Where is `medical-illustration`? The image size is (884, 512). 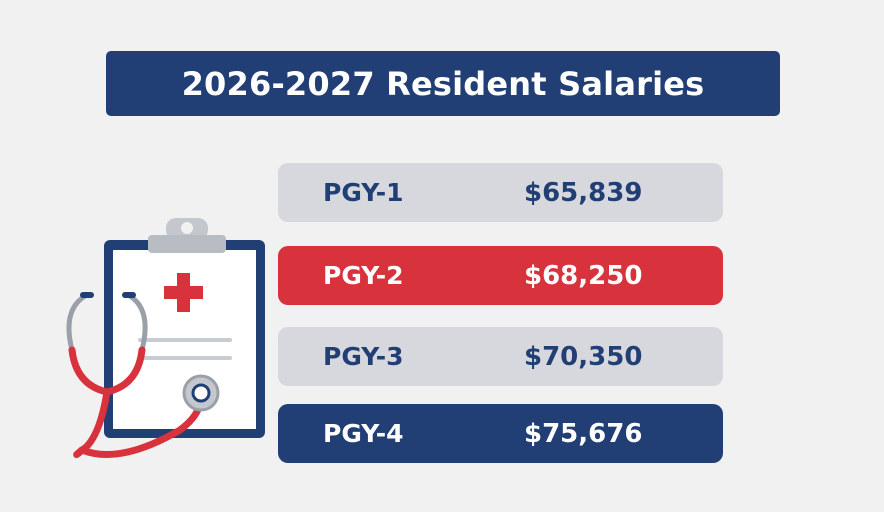 medical-illustration is located at coordinates (165, 338).